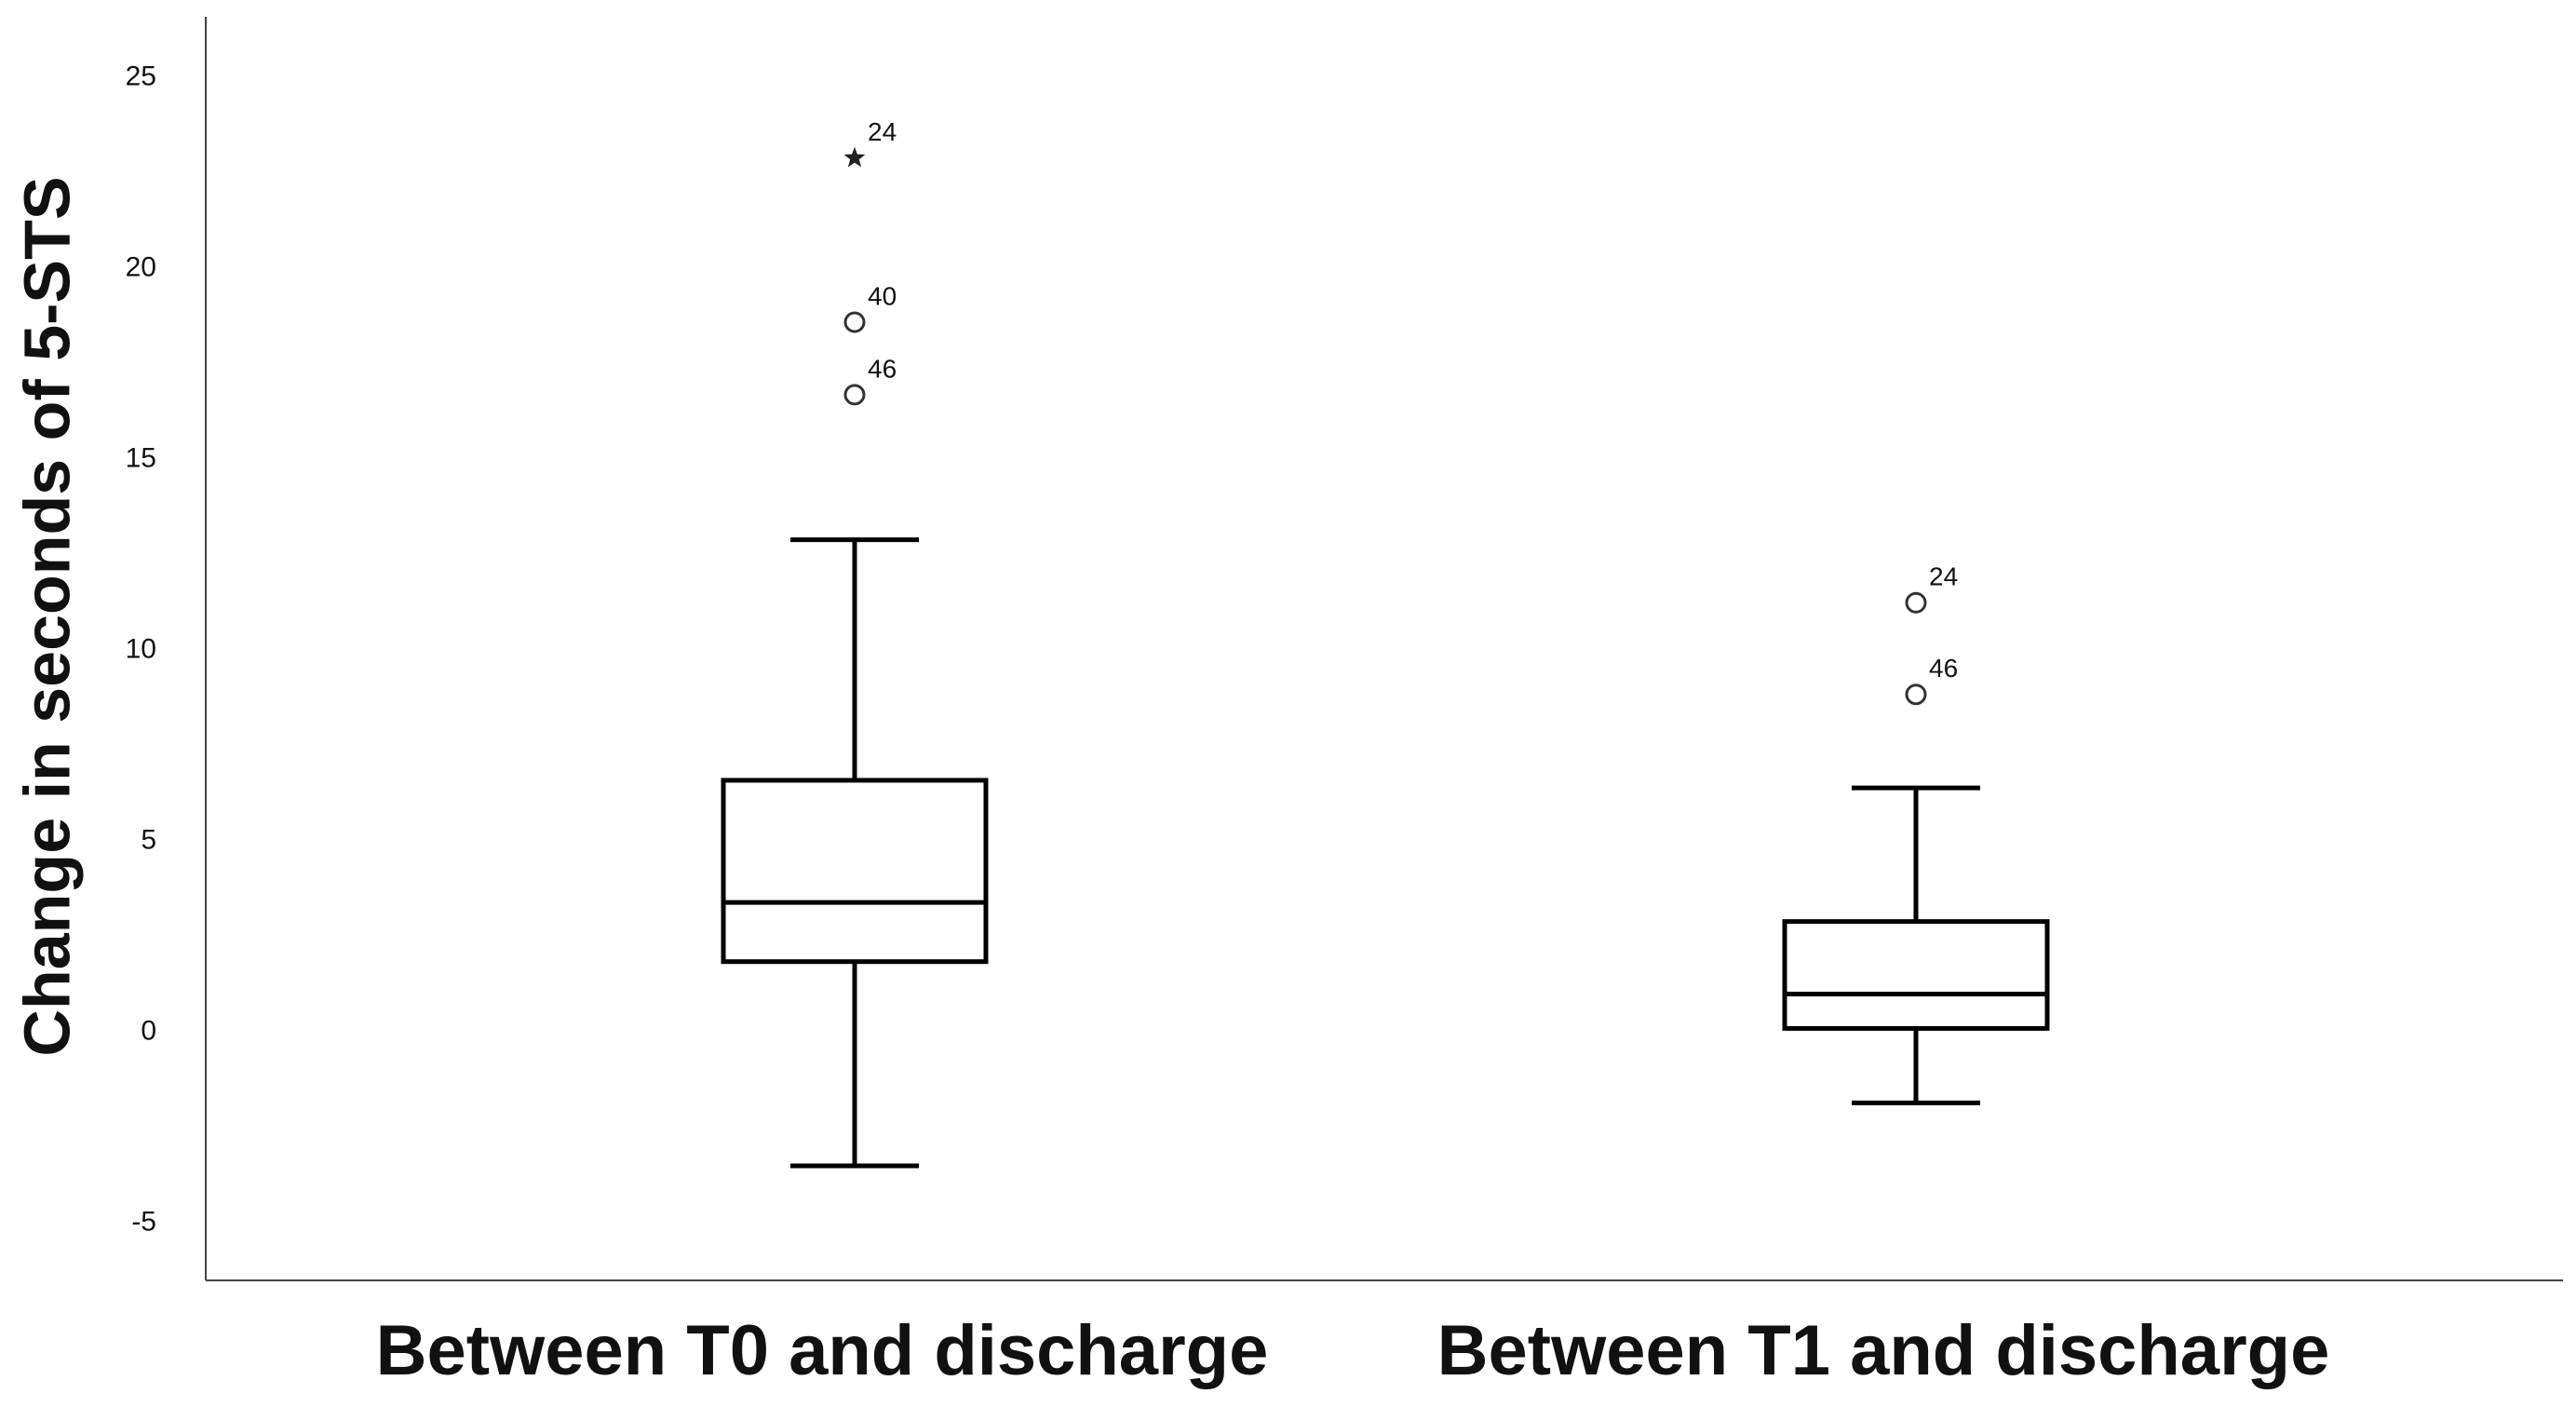  What do you see at coordinates (822, 1350) in the screenshot?
I see `x-tick-label: Between T0 and discharge` at bounding box center [822, 1350].